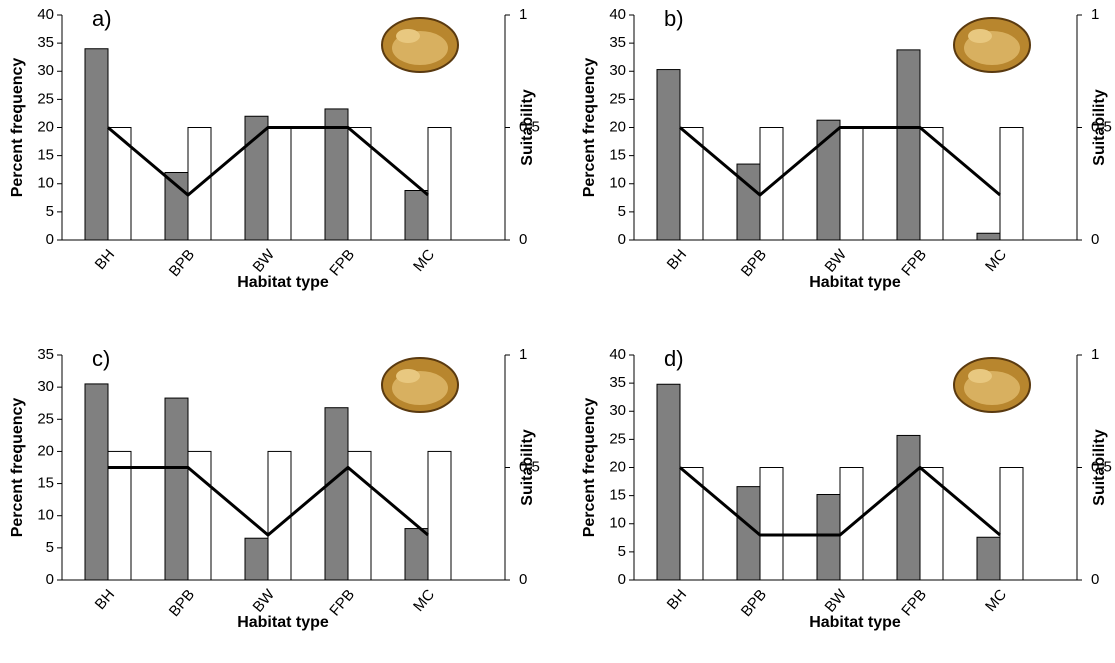  What do you see at coordinates (674, 358) in the screenshot?
I see `panel-label: d)` at bounding box center [674, 358].